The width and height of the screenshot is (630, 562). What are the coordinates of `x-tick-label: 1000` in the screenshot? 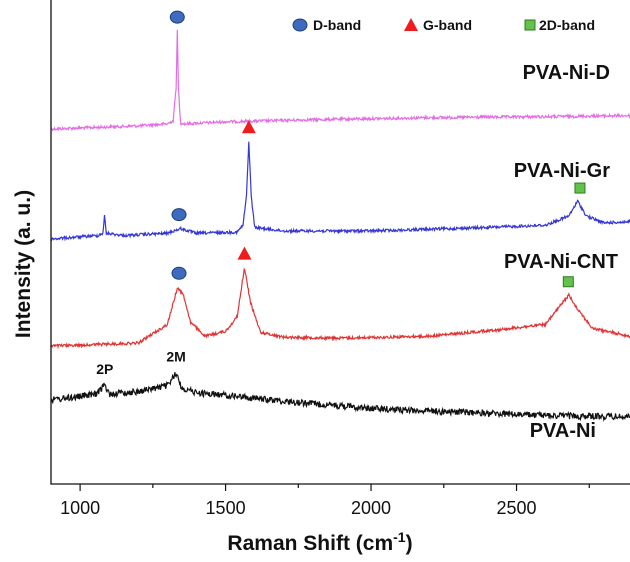 It's located at (80, 508).